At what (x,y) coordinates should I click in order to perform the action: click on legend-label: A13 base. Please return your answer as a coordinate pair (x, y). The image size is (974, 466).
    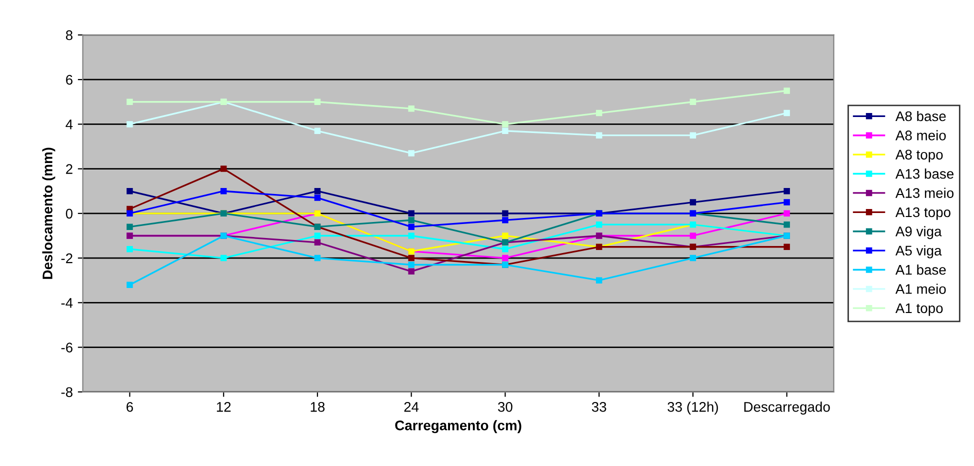
    Looking at the image, I should click on (924, 173).